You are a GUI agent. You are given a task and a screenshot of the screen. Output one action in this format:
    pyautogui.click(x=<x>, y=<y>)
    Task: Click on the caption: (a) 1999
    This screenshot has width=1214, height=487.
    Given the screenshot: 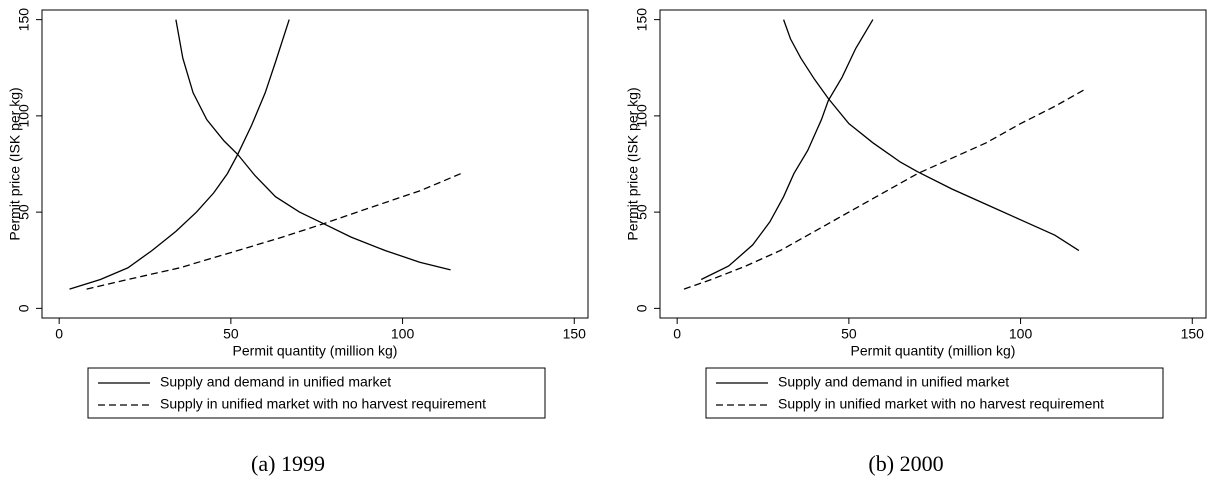 What is the action you would take?
    pyautogui.click(x=288, y=463)
    